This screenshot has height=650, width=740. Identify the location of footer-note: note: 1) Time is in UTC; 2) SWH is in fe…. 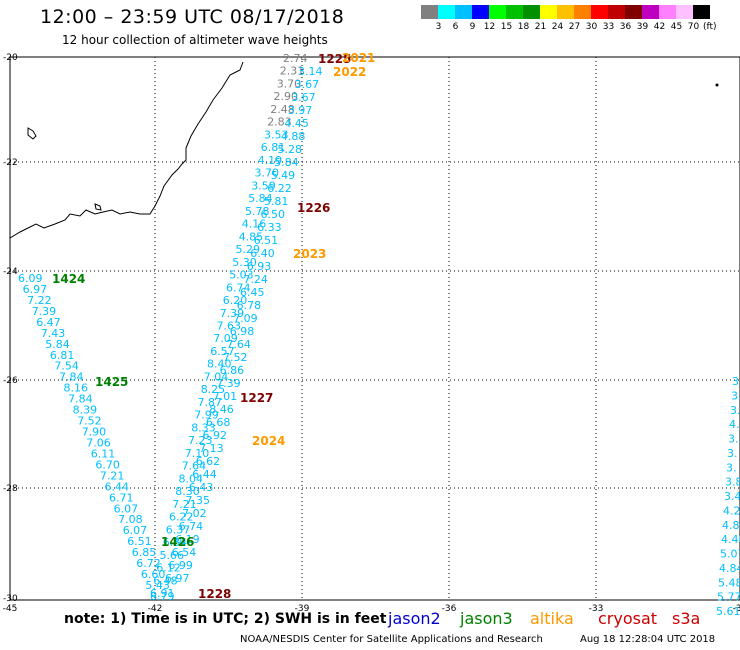
(225, 619).